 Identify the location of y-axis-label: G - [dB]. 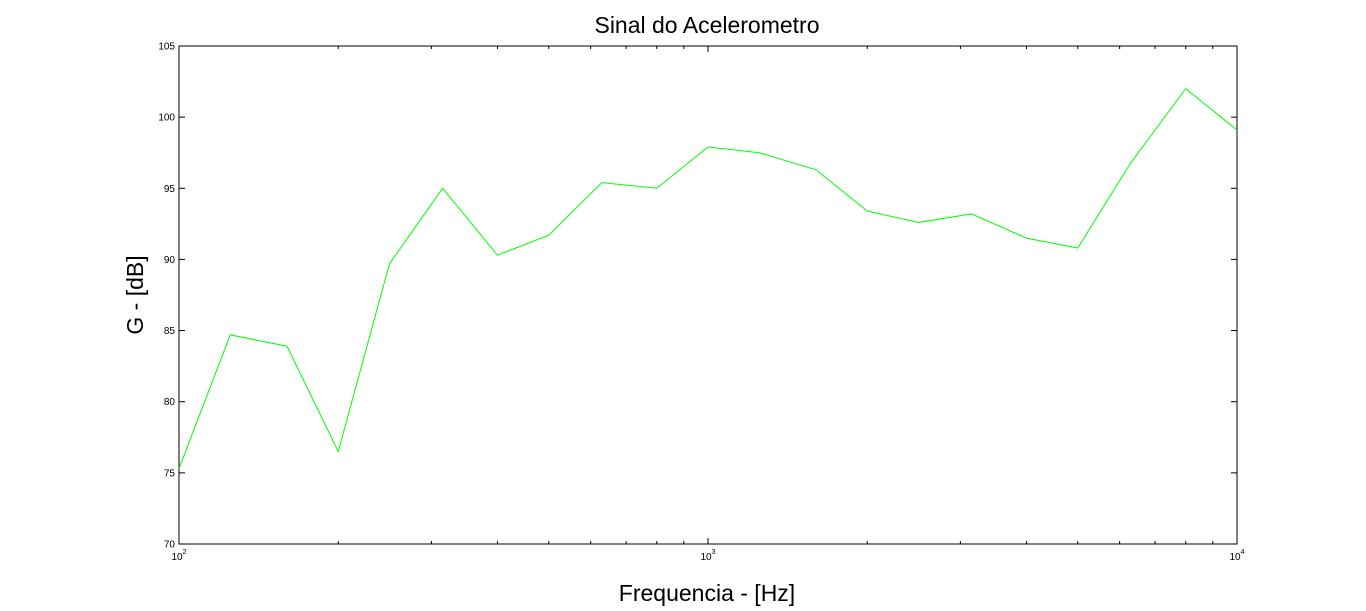
(135, 294).